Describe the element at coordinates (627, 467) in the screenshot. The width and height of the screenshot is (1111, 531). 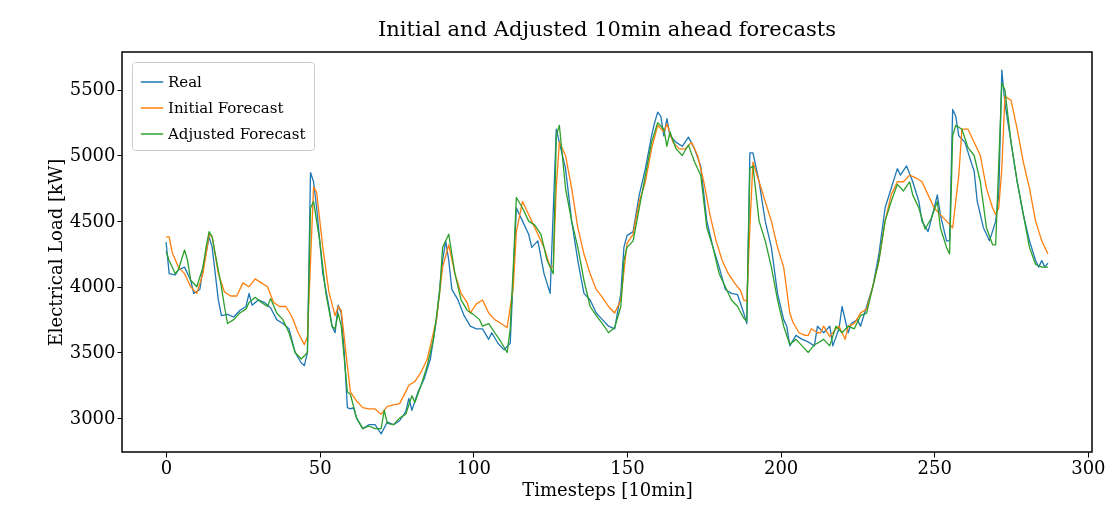
I see `x-tick-label: 150` at that location.